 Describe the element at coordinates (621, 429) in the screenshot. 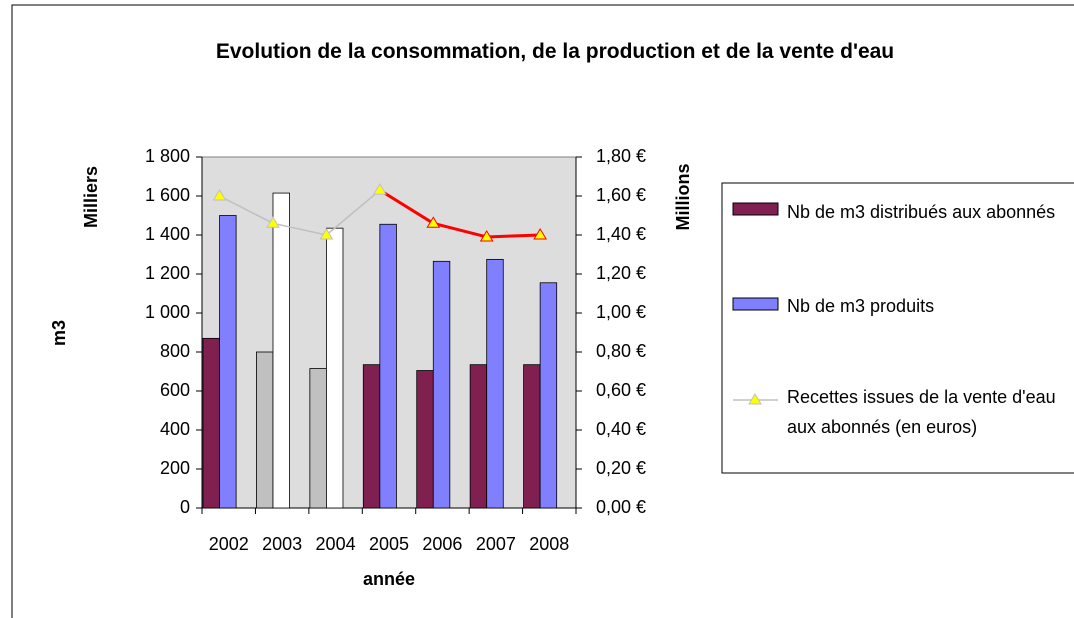

I see `y2-tick-label: 0,40 €` at that location.